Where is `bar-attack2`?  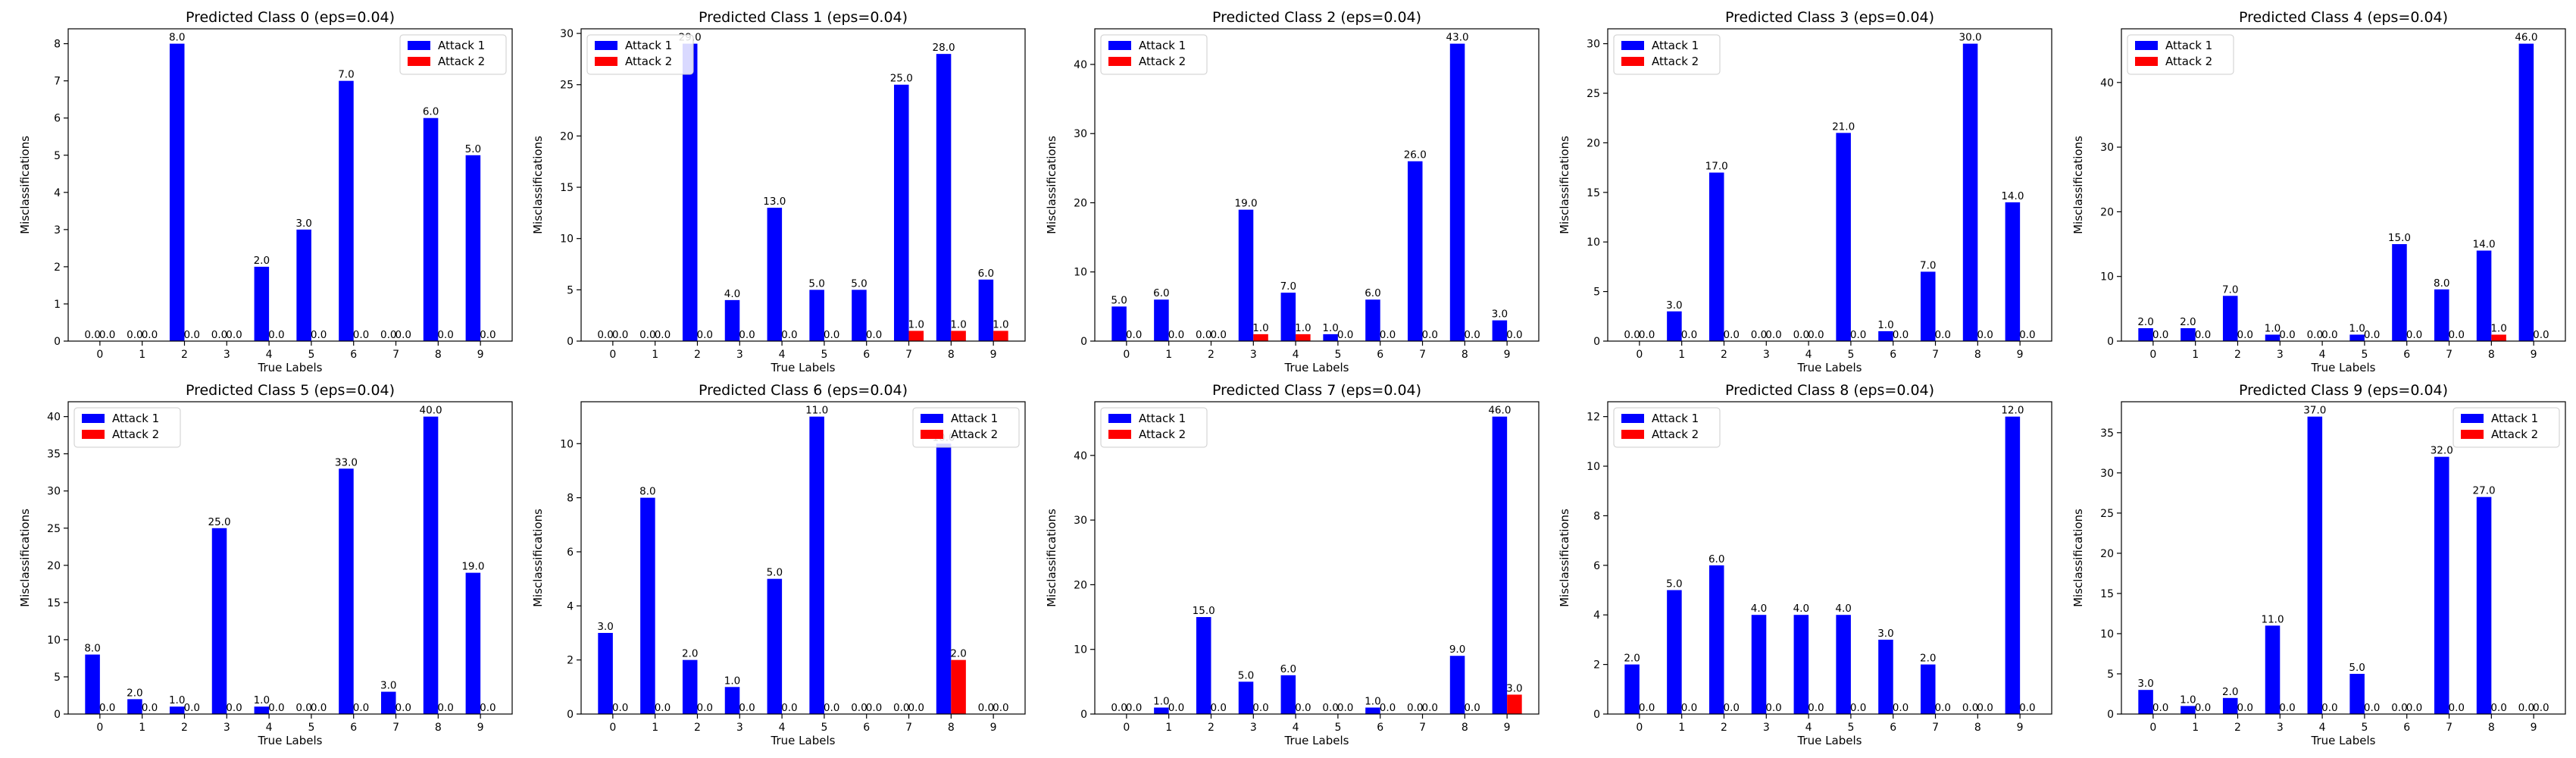
bar-attack2 is located at coordinates (1514, 704).